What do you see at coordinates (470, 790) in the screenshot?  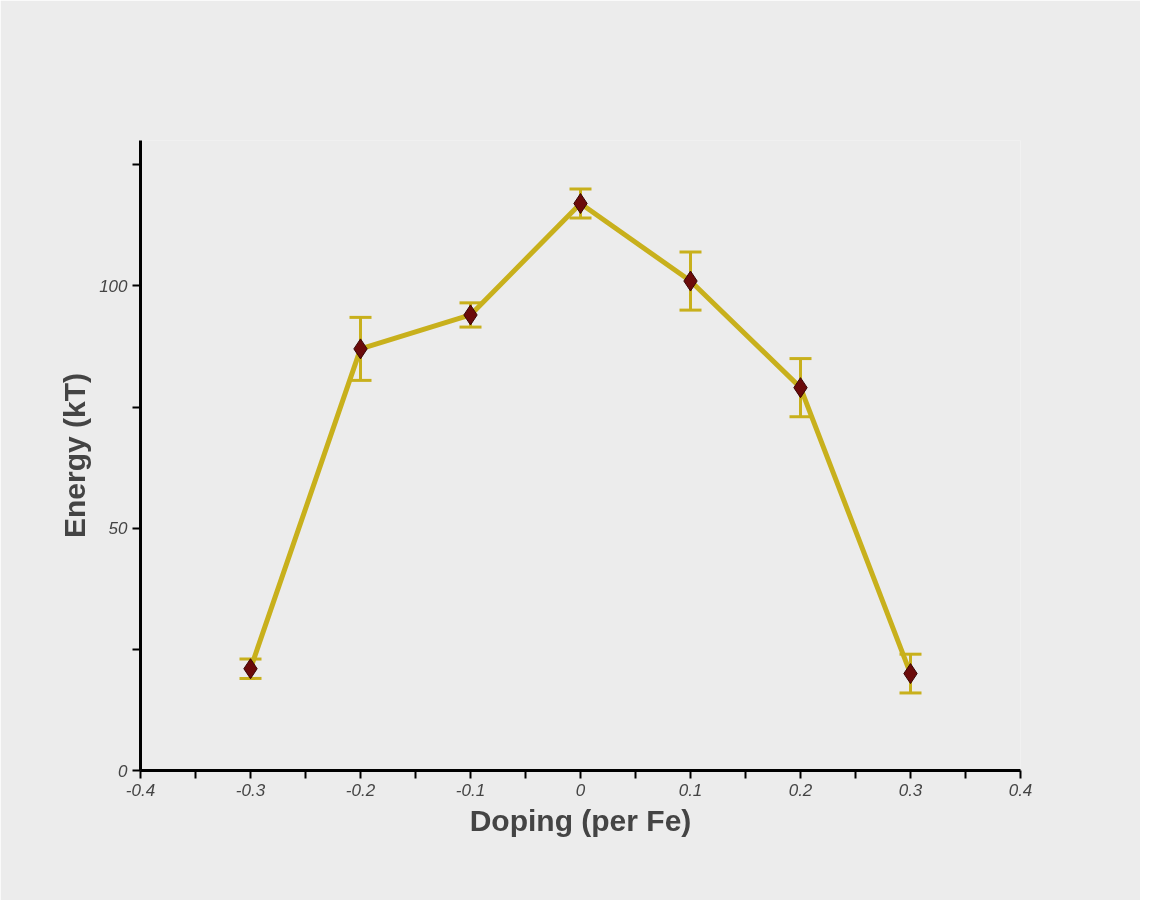 I see `x-tick-label: -0.1` at bounding box center [470, 790].